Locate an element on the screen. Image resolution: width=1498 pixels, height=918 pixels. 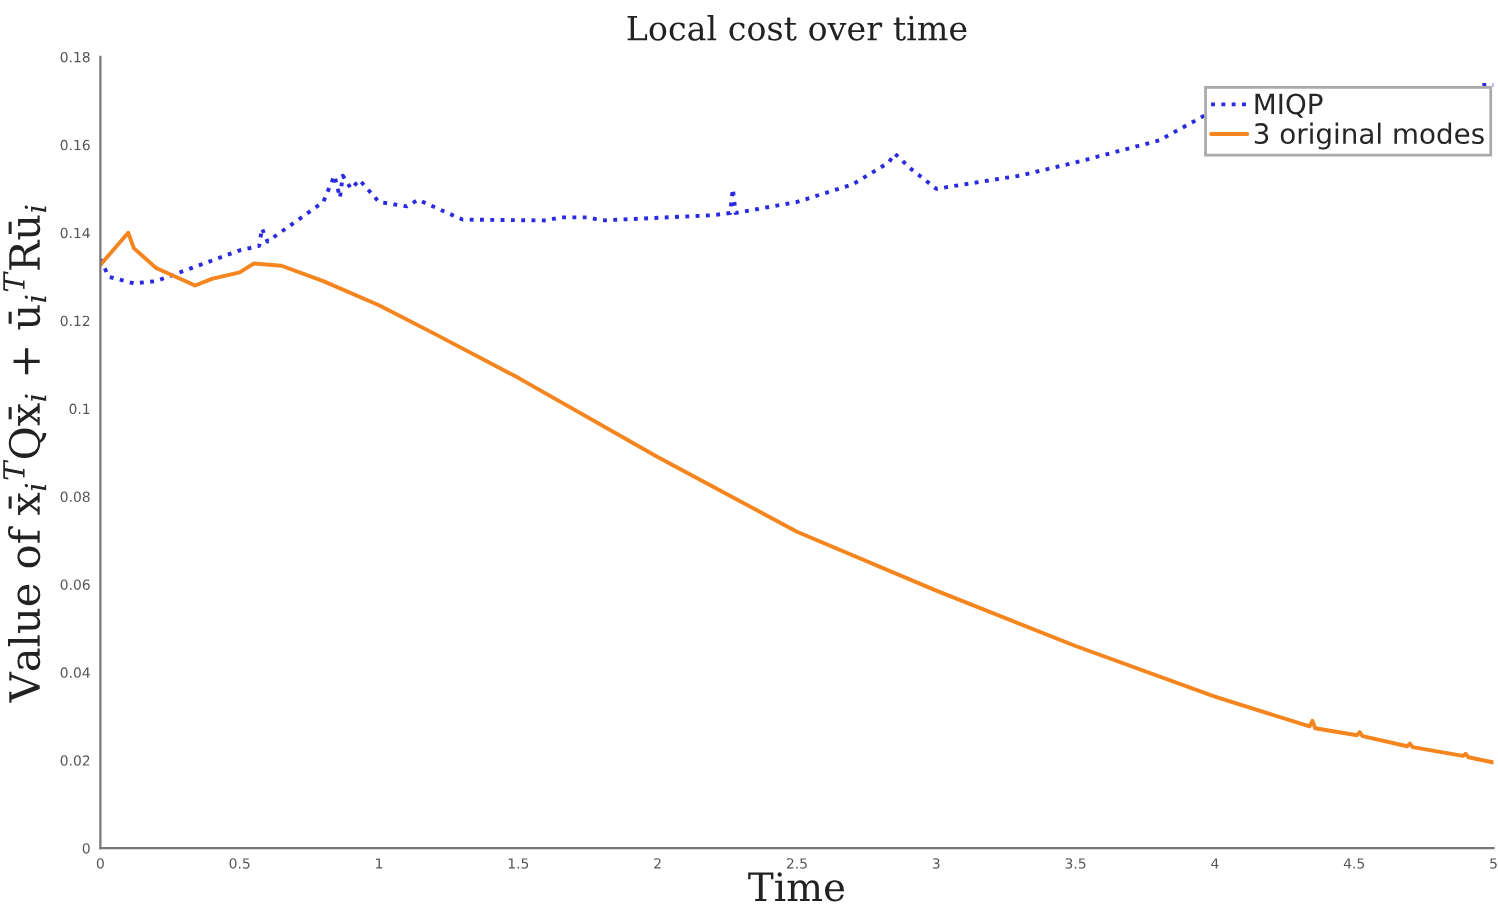
series-label: MIQP is located at coordinates (1289, 105).